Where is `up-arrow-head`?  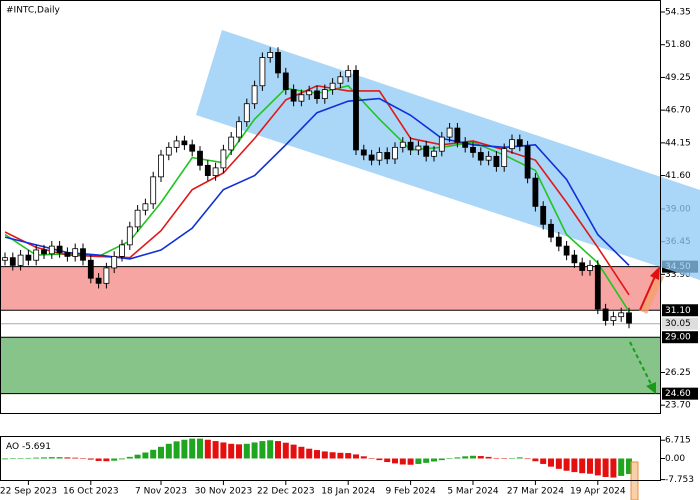 up-arrow-head is located at coordinates (655, 273).